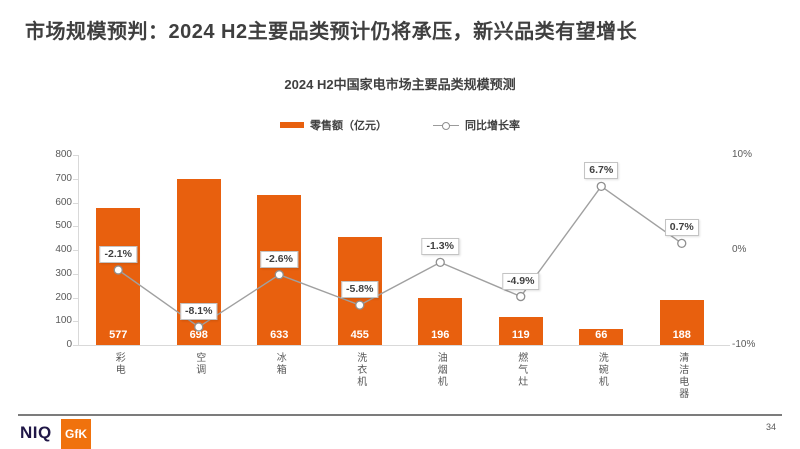 The width and height of the screenshot is (800, 449). I want to click on growth-rate-label: -1.3%, so click(440, 247).